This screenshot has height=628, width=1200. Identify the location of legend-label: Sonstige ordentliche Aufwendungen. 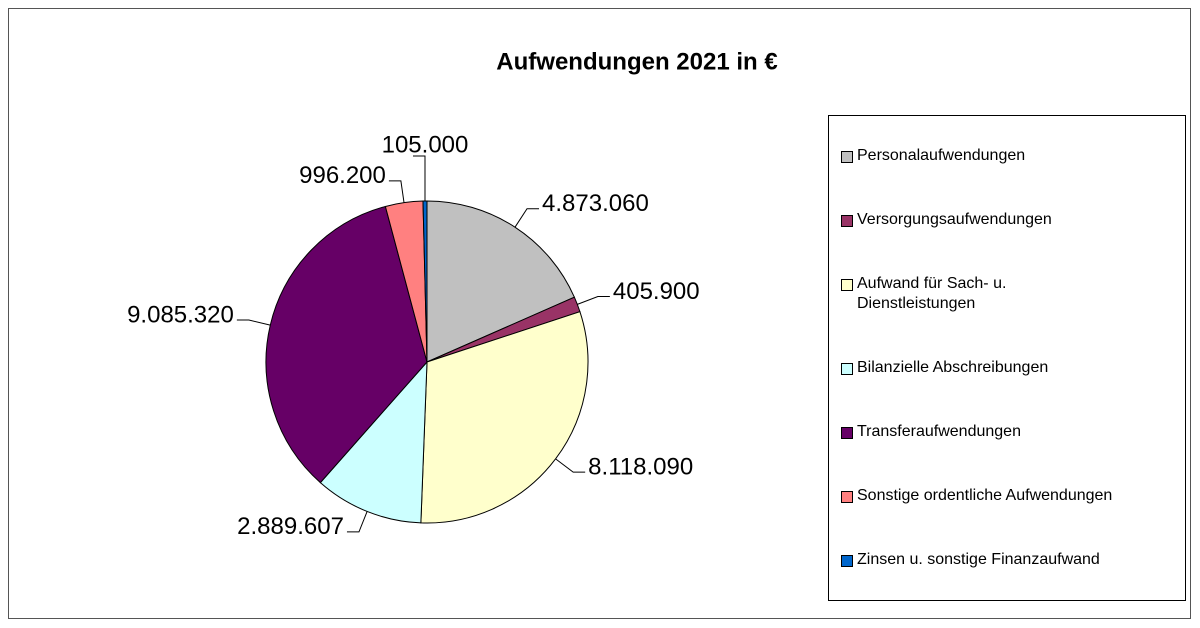
(985, 495).